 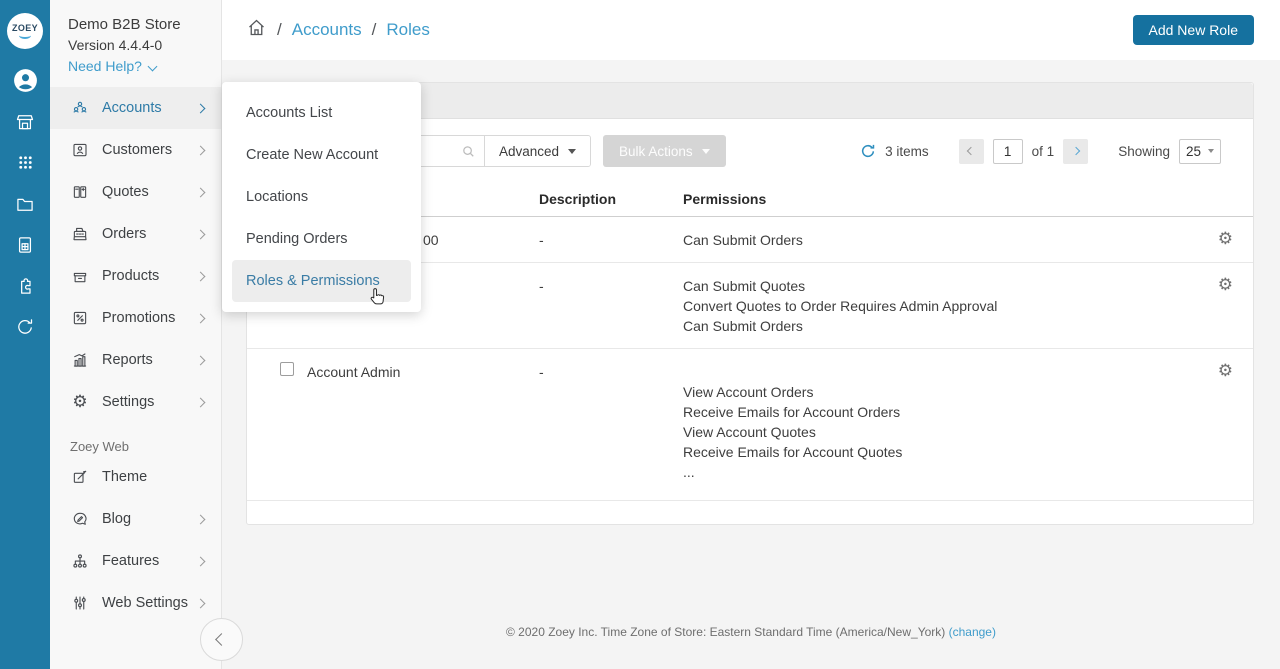 What do you see at coordinates (1023, 151) in the screenshot?
I see `pager: of 1` at bounding box center [1023, 151].